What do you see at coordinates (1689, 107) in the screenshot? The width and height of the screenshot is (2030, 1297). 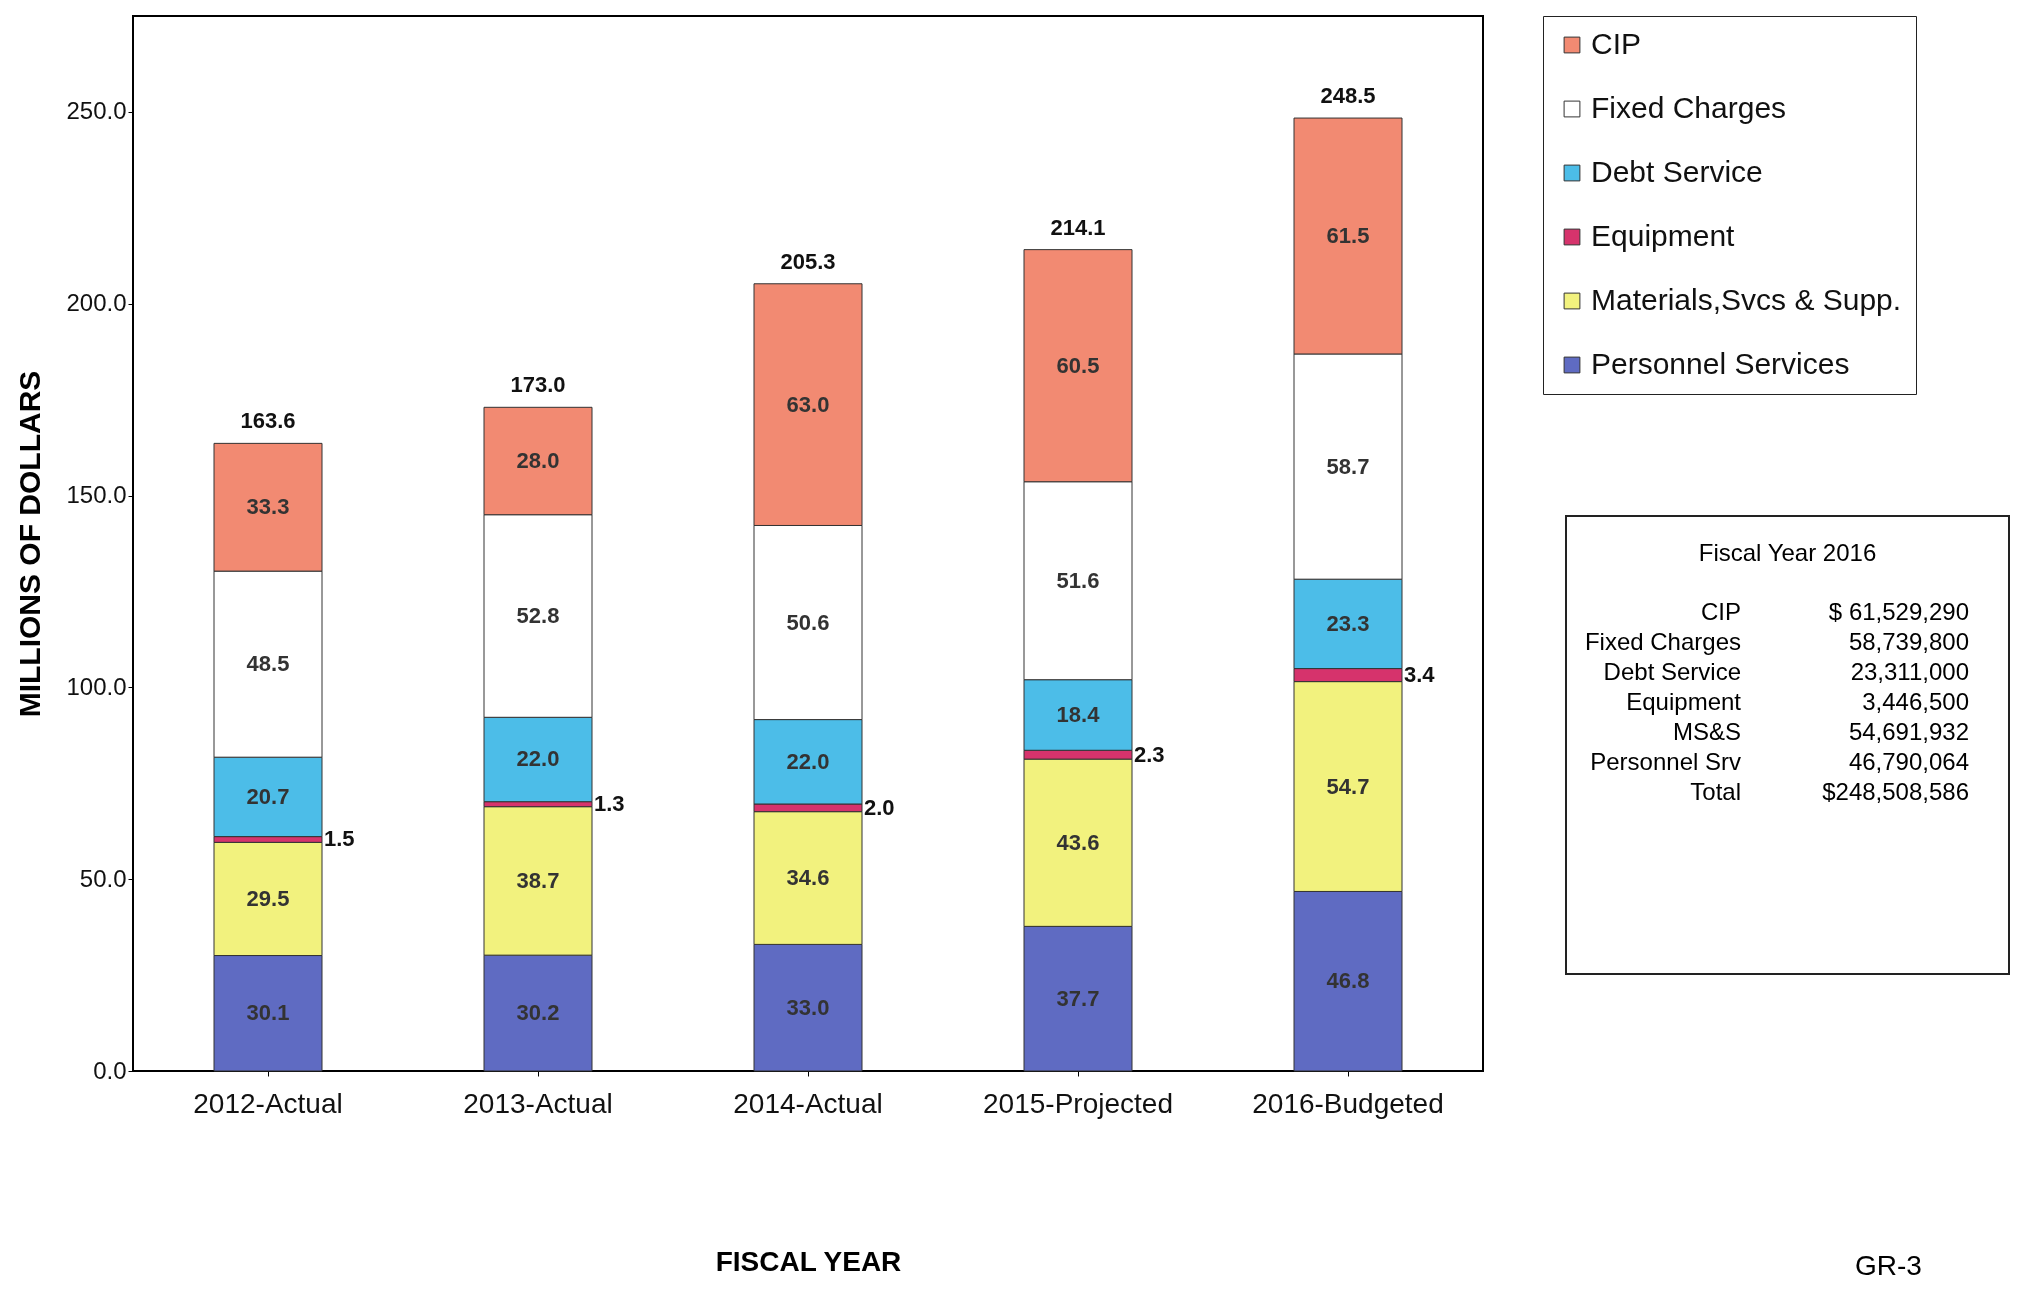 I see `legend-label: Fixed Charges` at bounding box center [1689, 107].